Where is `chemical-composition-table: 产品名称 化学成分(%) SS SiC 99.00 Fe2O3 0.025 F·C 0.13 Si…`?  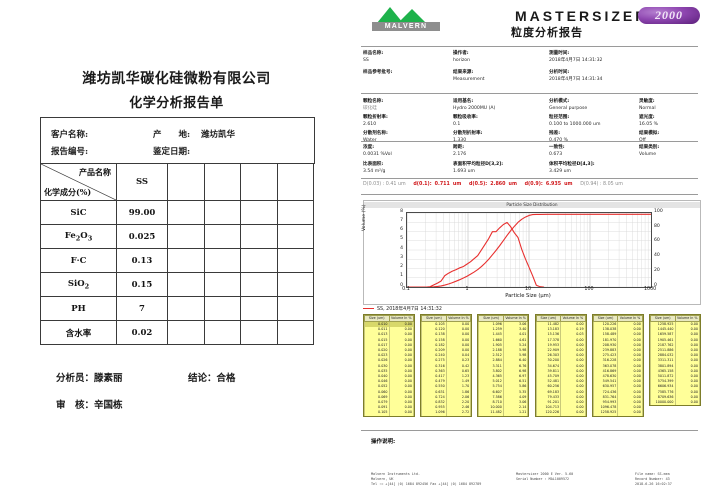
chemical-composition-table: 产品名称 化学成分(%) SS SiC 99.00 Fe2O3 0.025 F·C 0.13 Si… is located at coordinates (177, 254).